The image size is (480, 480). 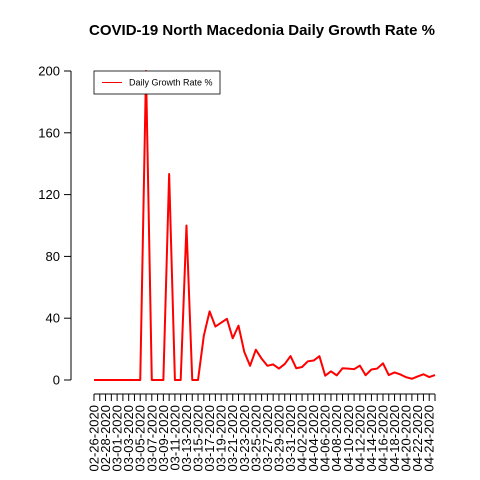 What do you see at coordinates (406, 438) in the screenshot?
I see `x-tick-label: 04-20-2020` at bounding box center [406, 438].